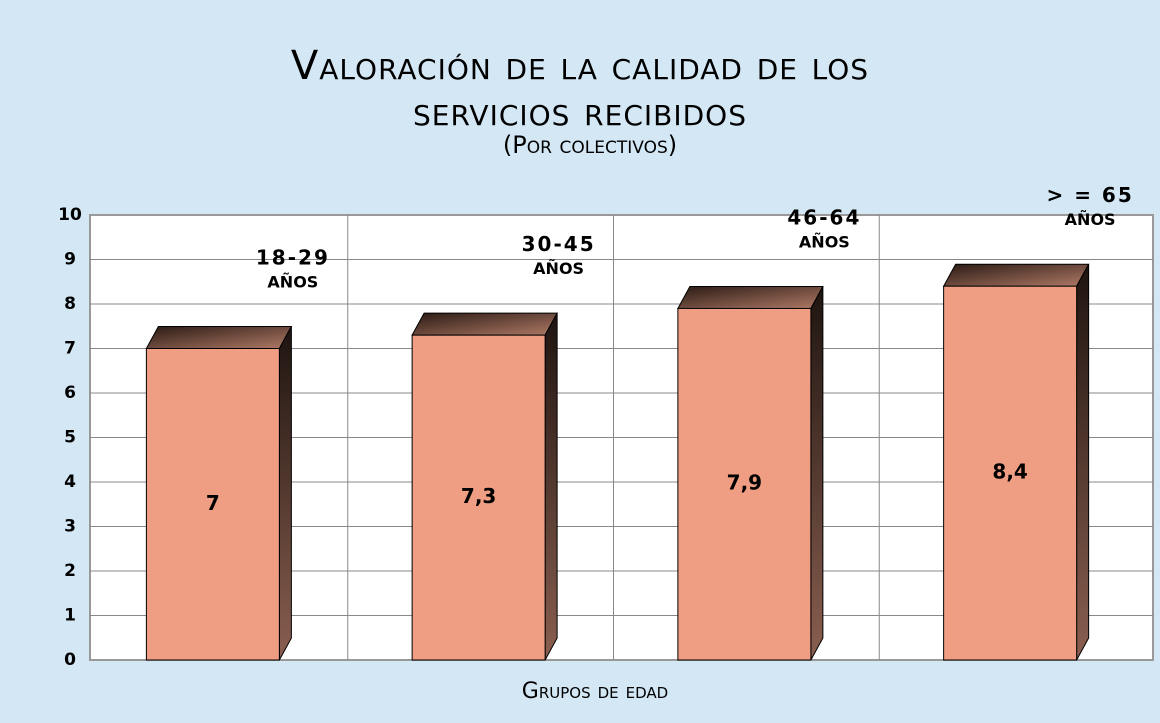  Describe the element at coordinates (70, 660) in the screenshot. I see `y-tick-label: 0` at that location.